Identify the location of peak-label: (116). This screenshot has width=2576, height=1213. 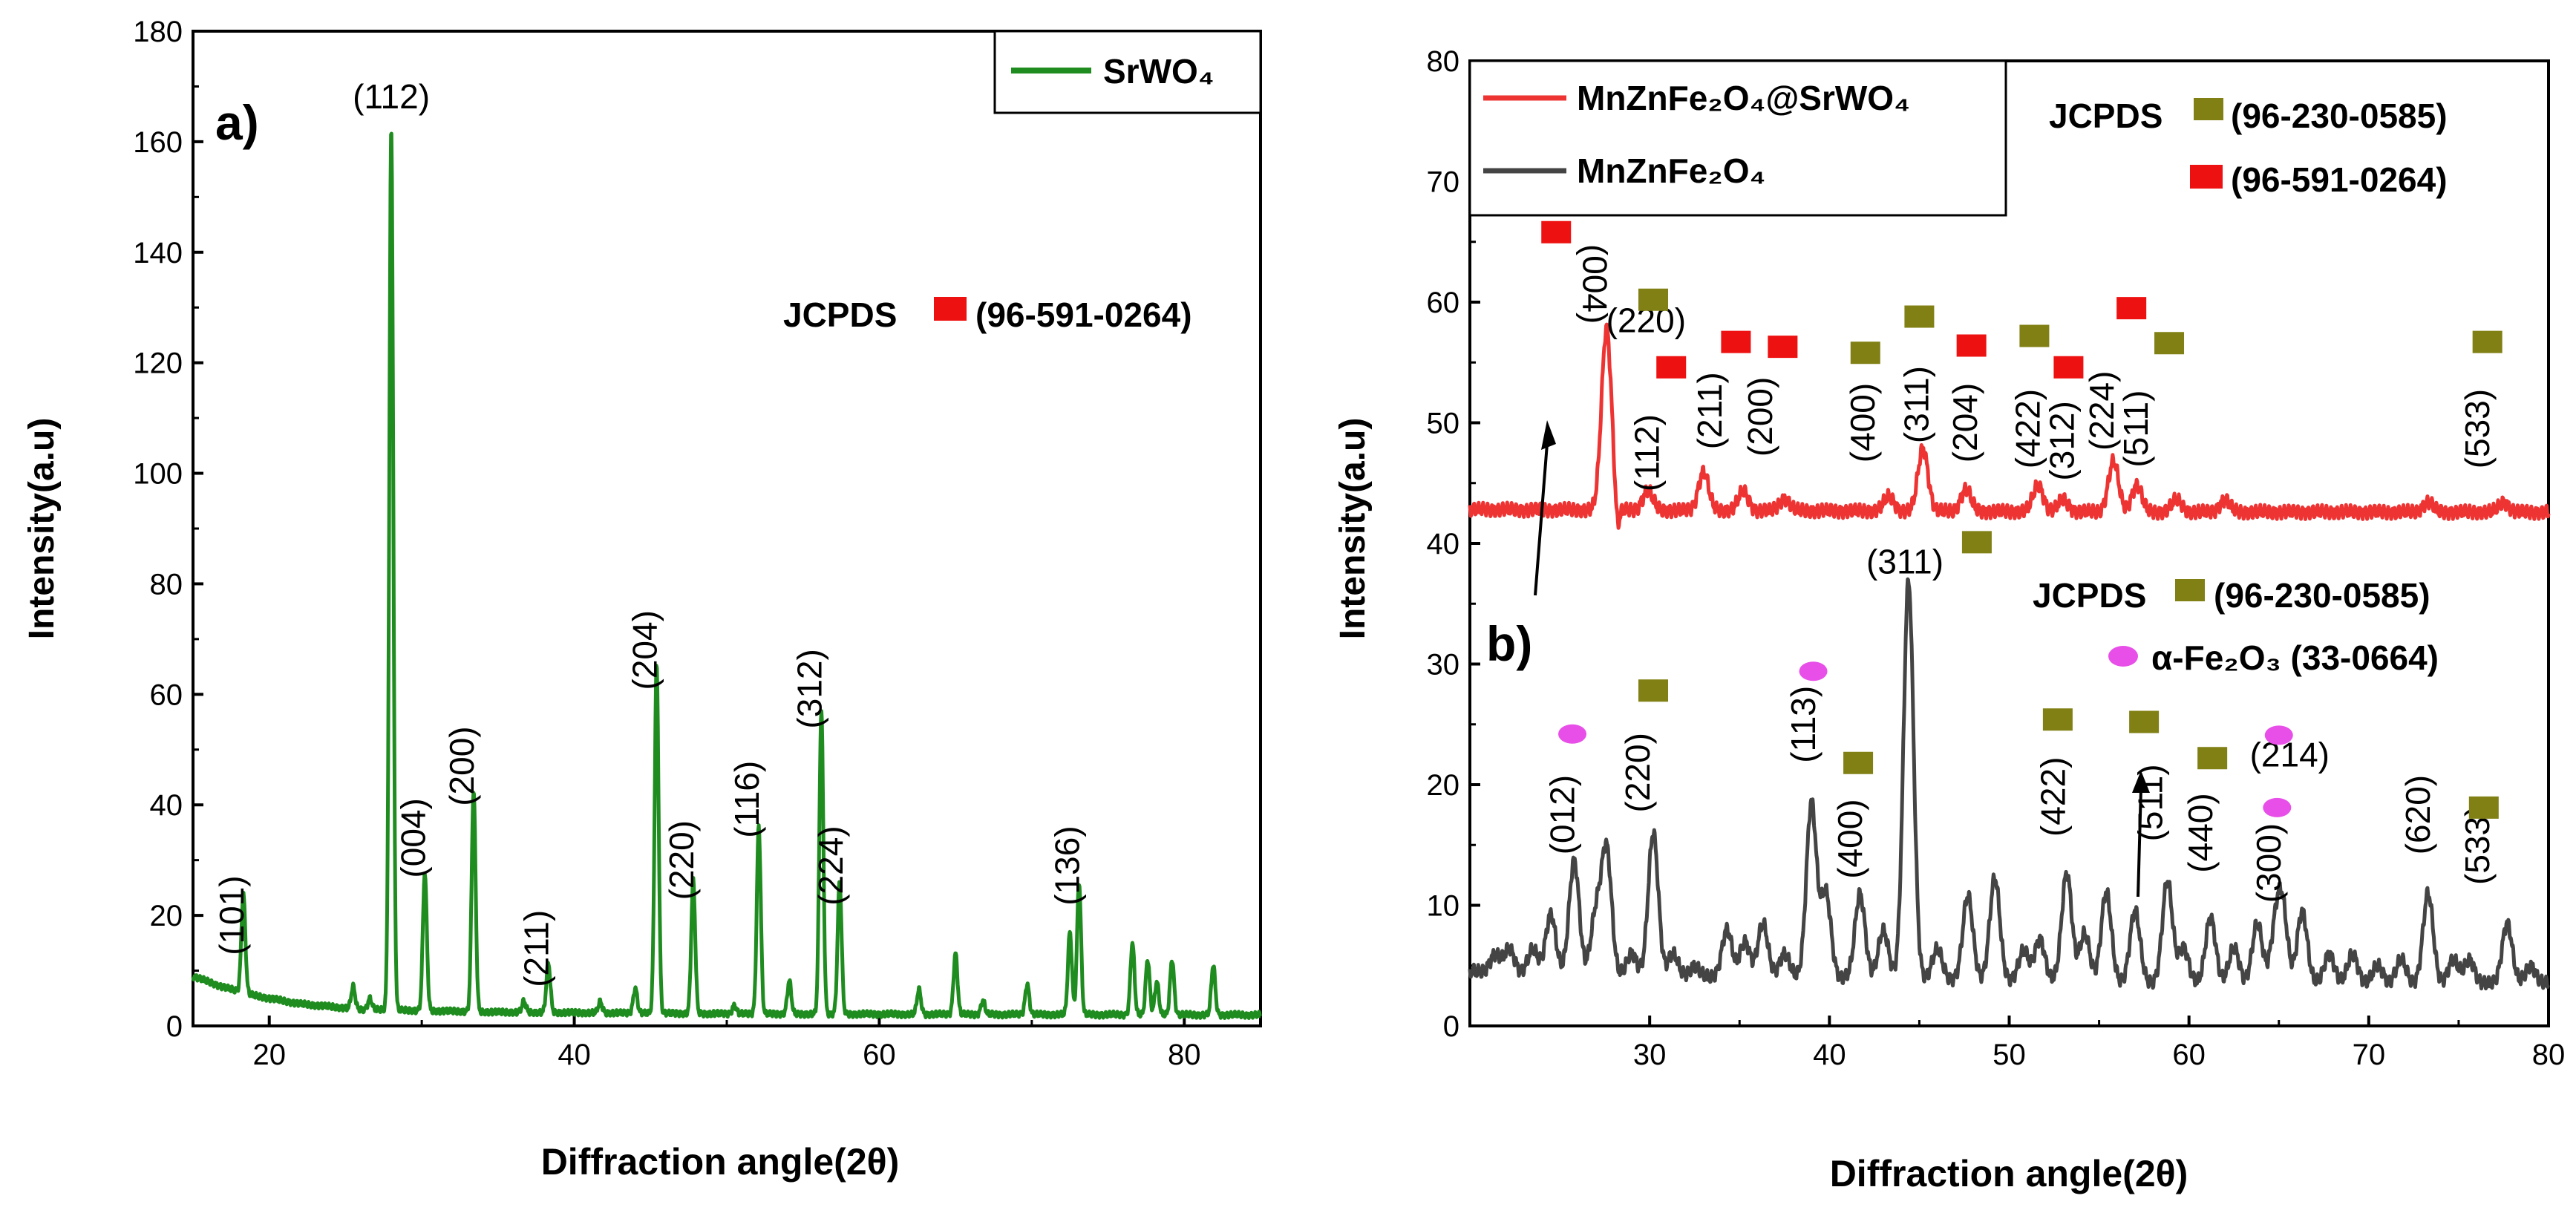
(747, 799).